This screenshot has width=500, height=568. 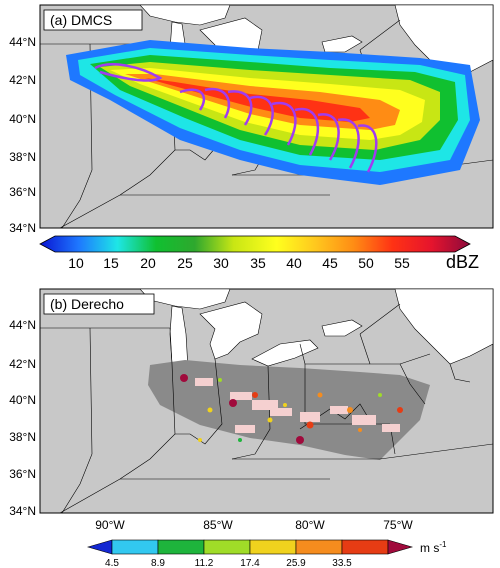 What do you see at coordinates (462, 262) in the screenshot?
I see `colorbar-a-unit: dBZ` at bounding box center [462, 262].